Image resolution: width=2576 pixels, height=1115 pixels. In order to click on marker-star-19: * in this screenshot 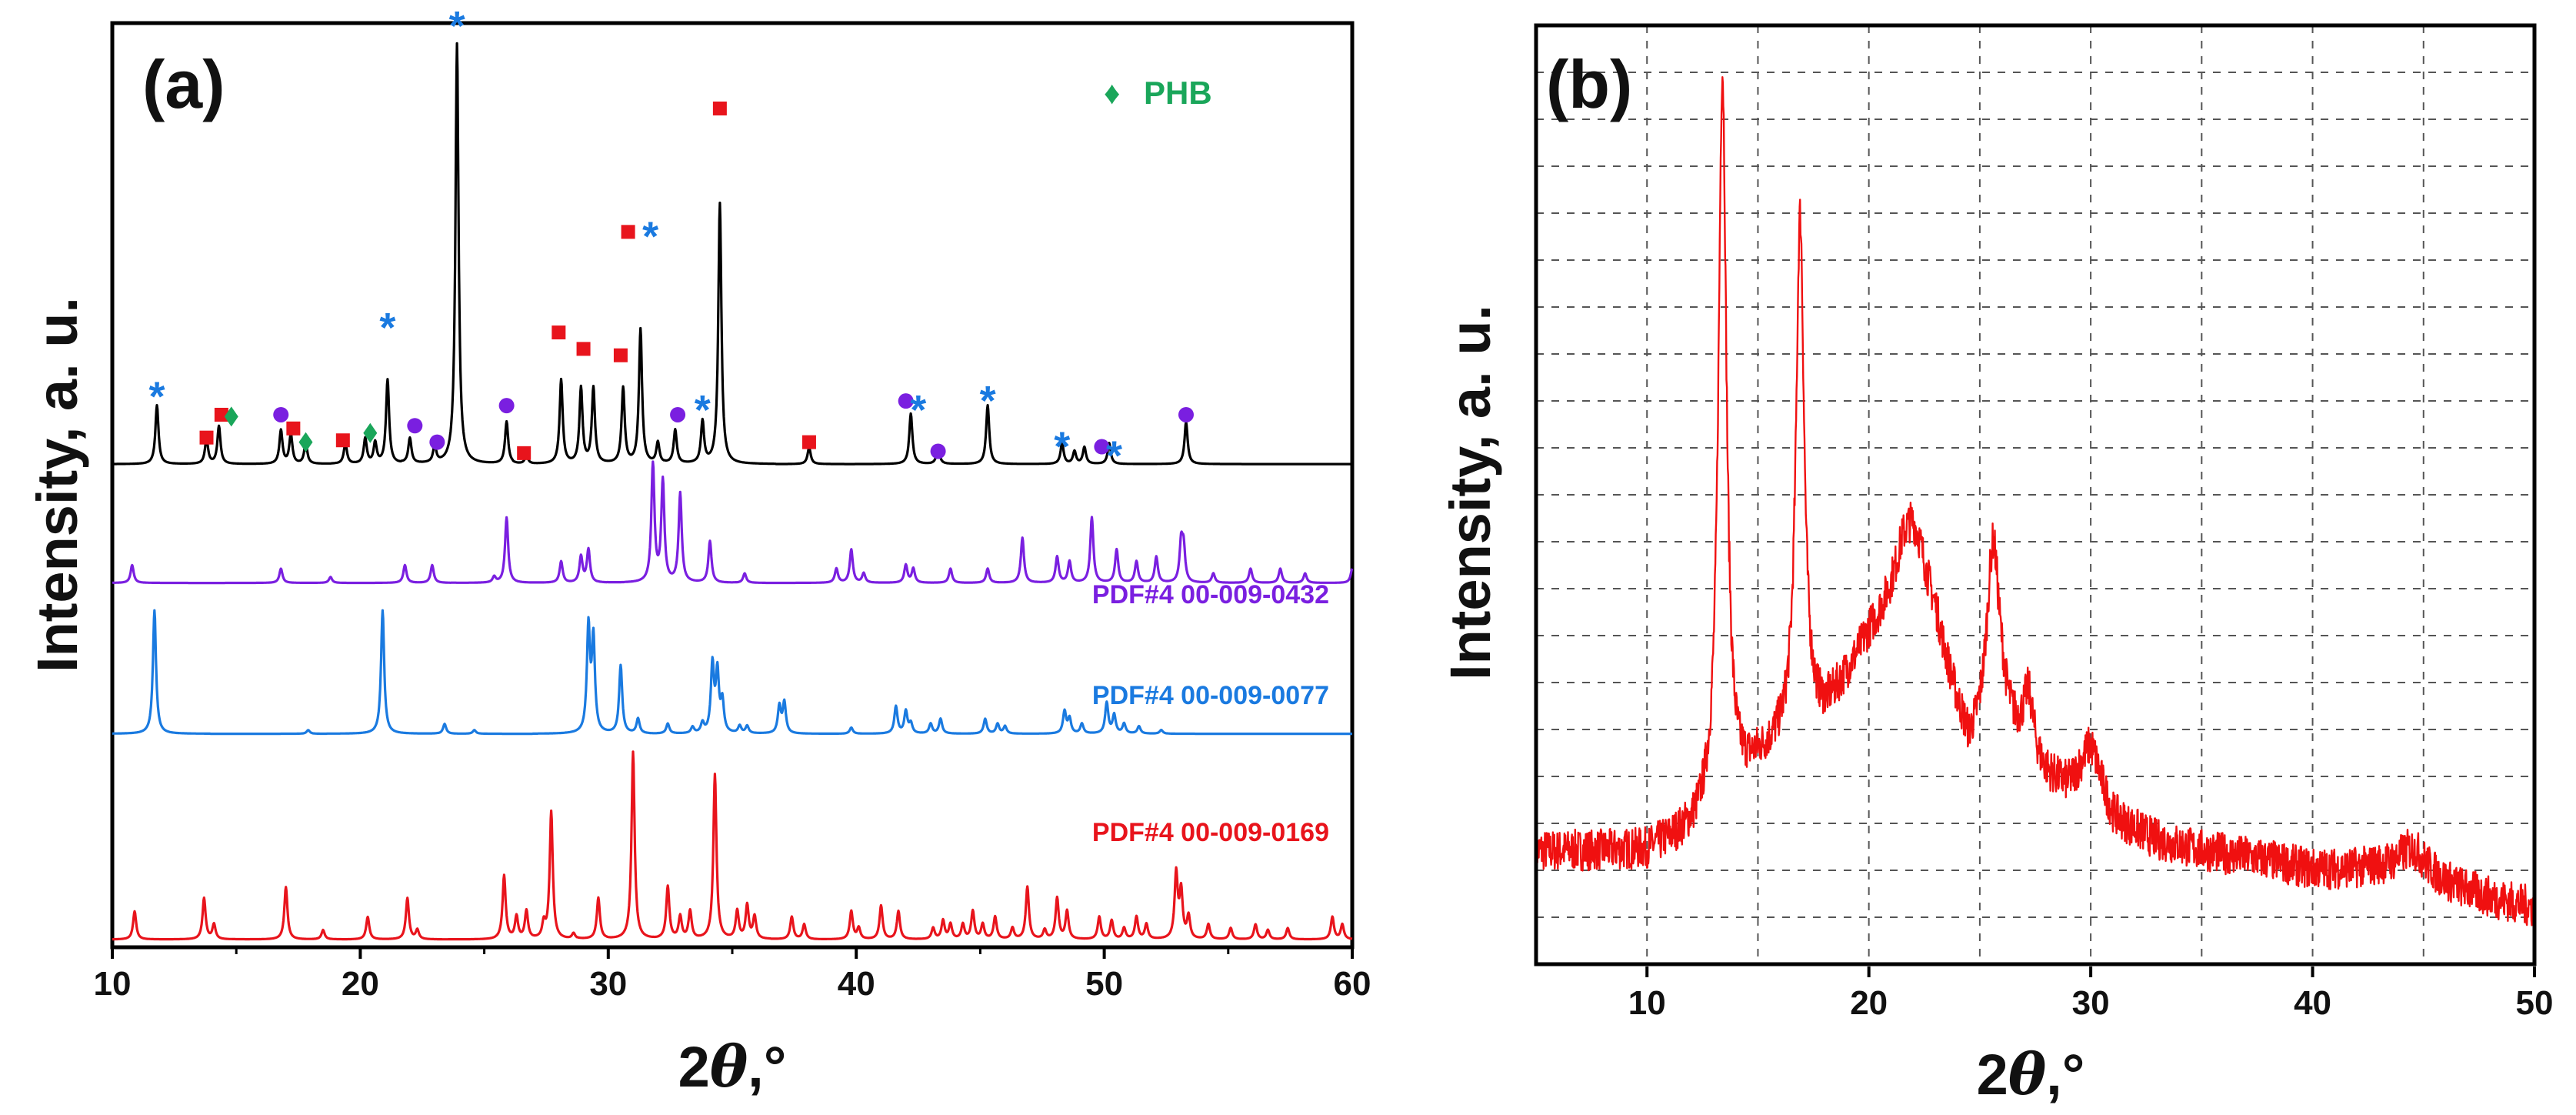, I will do `click(650, 236)`.